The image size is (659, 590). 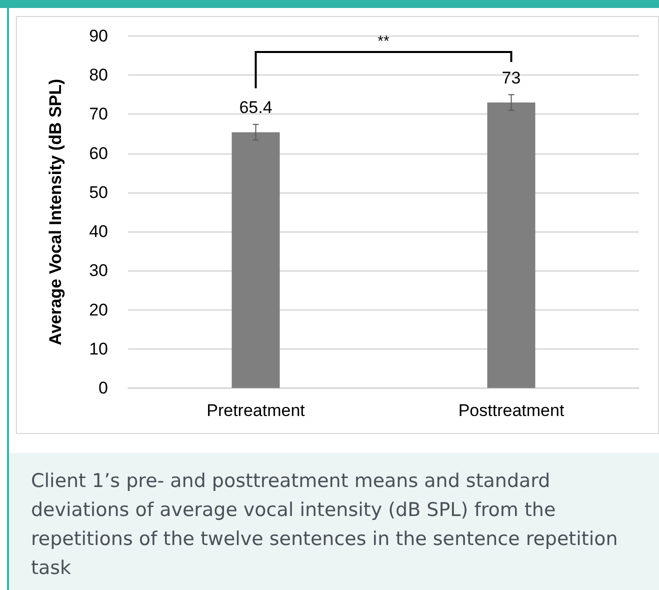 I want to click on y-axis-title: Average Vocal Intensity (dB SPL), so click(x=55, y=212).